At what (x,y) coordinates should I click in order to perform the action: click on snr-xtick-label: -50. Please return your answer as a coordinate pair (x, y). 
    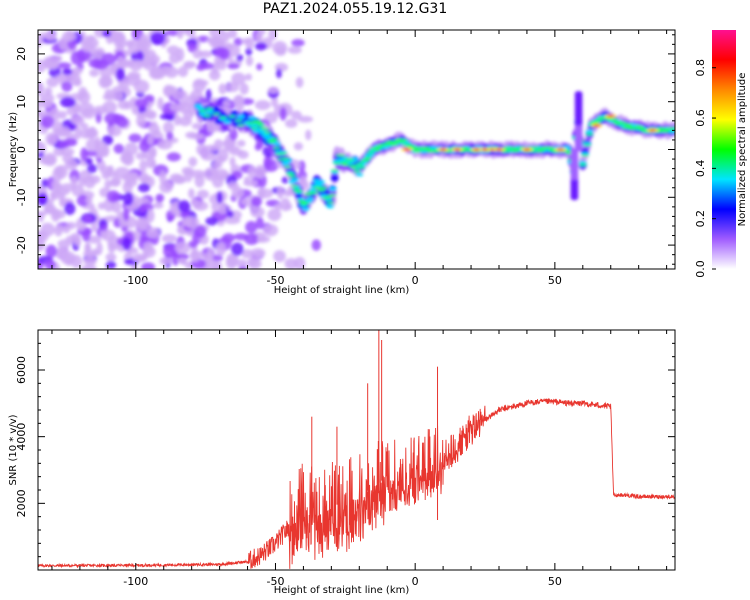
    Looking at the image, I should click on (275, 581).